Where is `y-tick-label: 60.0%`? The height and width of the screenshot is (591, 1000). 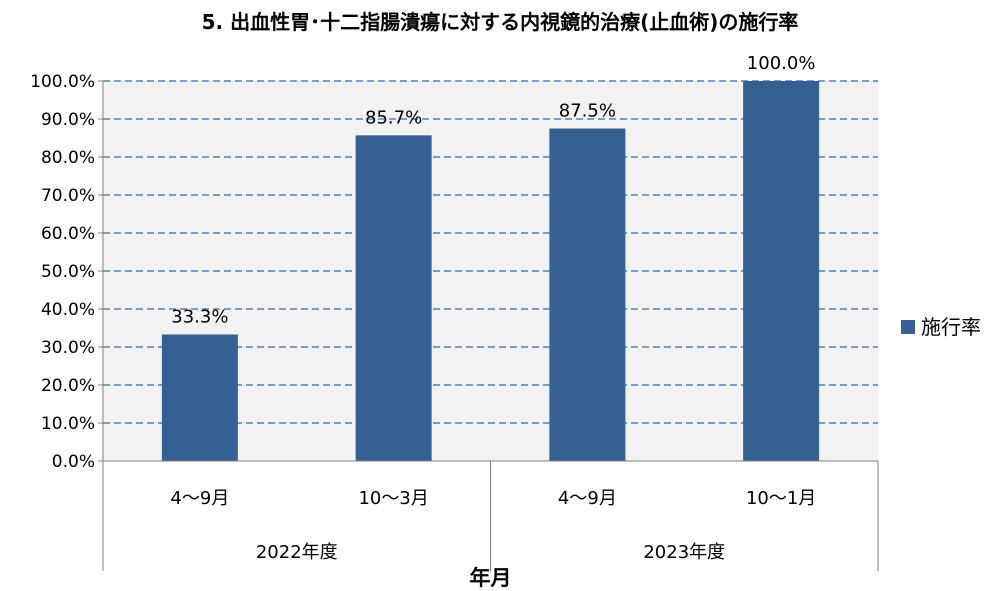
y-tick-label: 60.0% is located at coordinates (68, 234).